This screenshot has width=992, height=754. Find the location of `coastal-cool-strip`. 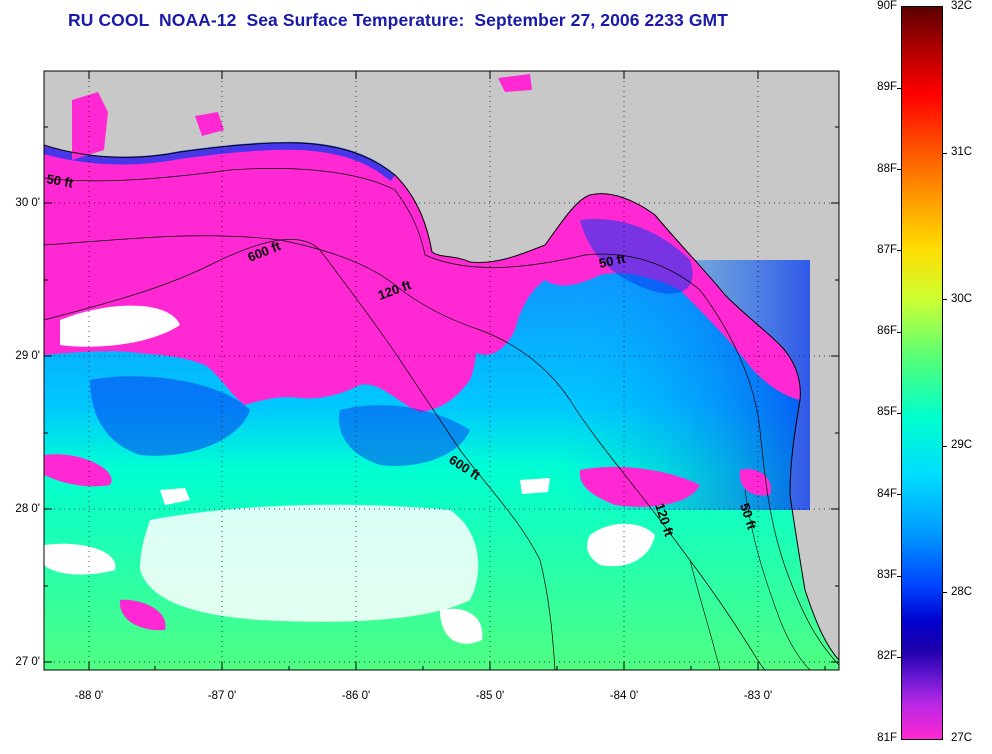

coastal-cool-strip is located at coordinates (220, 161).